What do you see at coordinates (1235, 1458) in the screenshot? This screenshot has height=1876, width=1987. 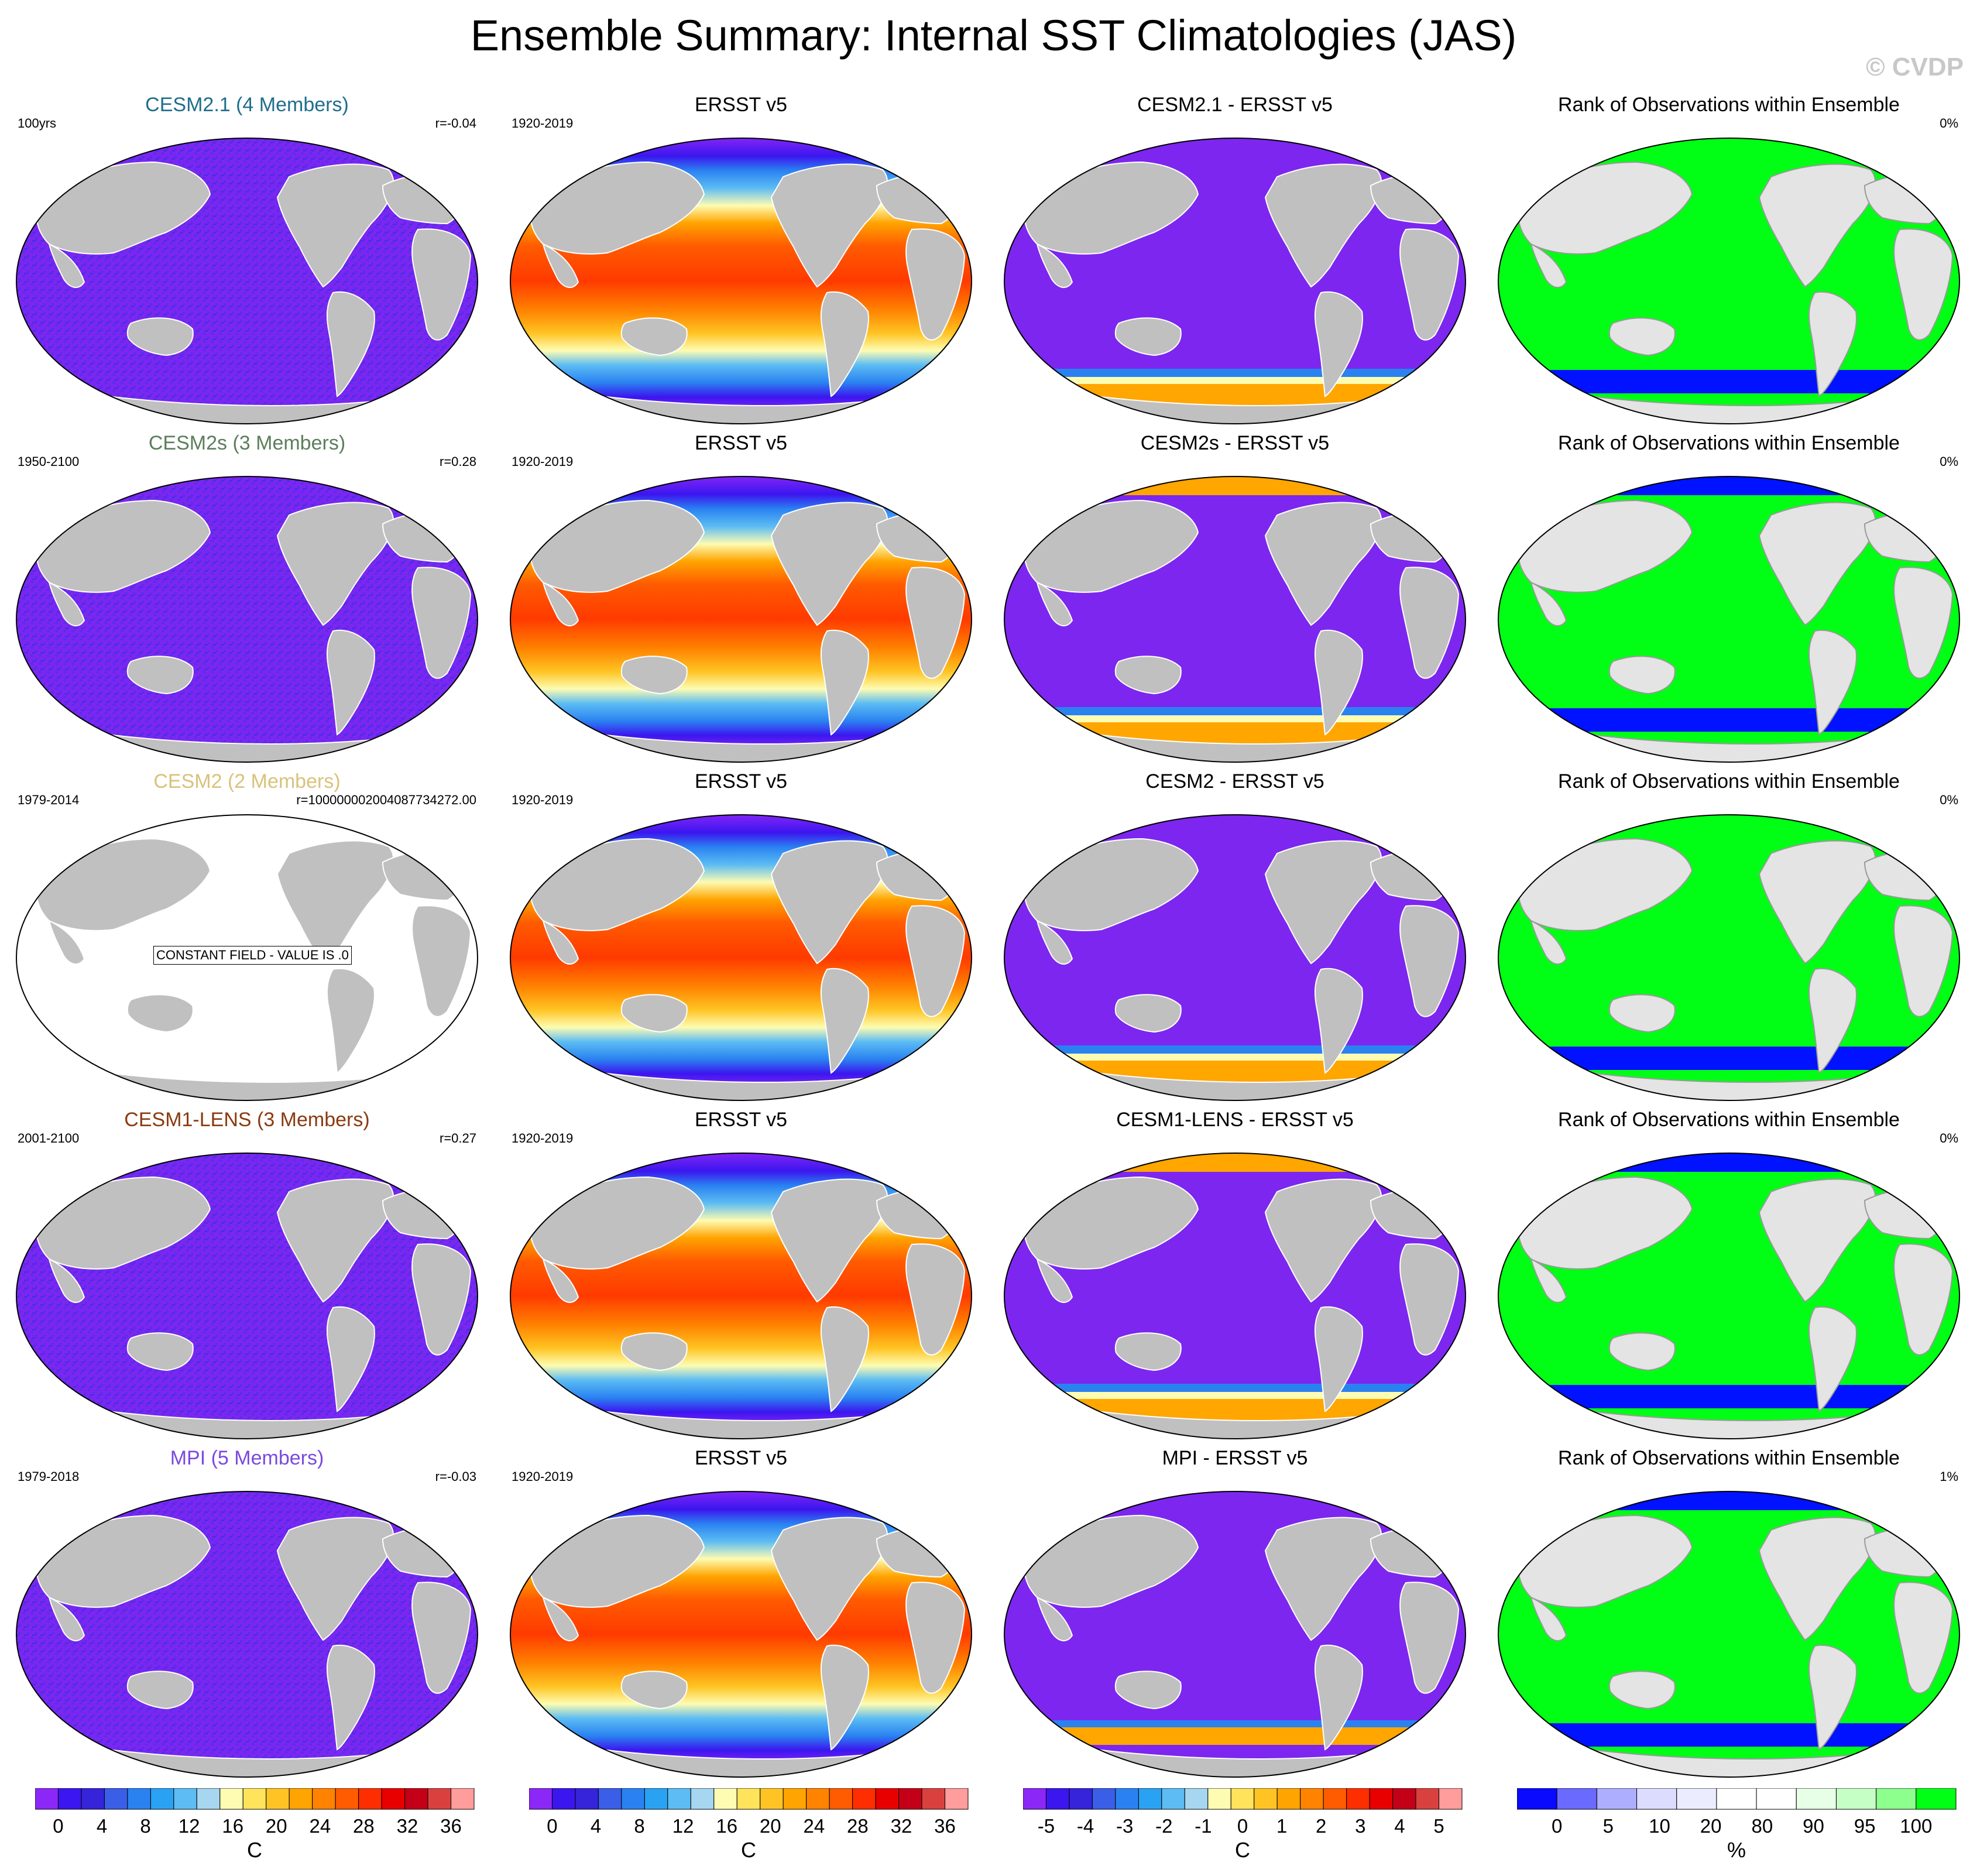 I see `panel-title: MPI - ERSST v5` at bounding box center [1235, 1458].